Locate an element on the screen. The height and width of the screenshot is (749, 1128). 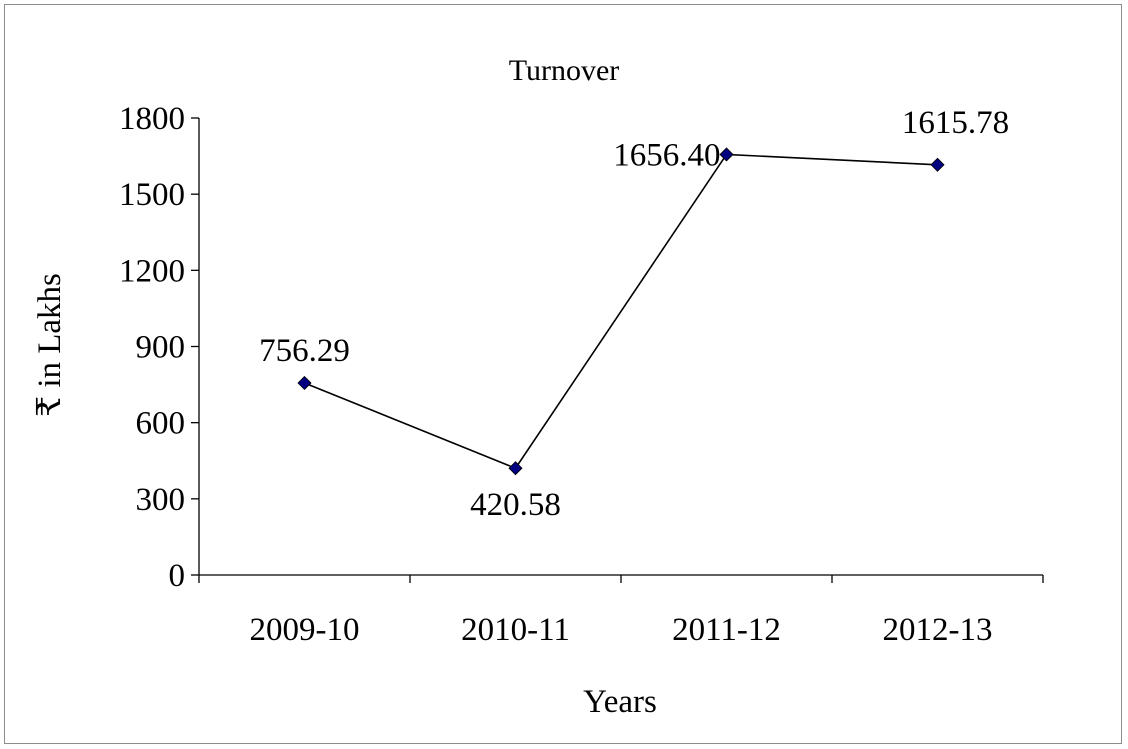
x-tick-label: 2012-13 is located at coordinates (938, 630).